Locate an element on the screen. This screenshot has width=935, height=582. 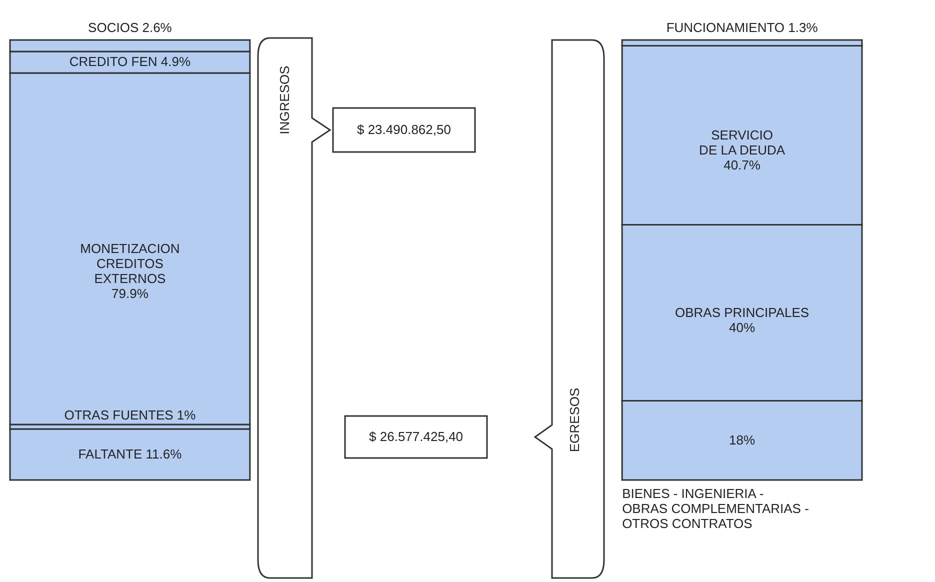
data-label: 18% is located at coordinates (742, 440).